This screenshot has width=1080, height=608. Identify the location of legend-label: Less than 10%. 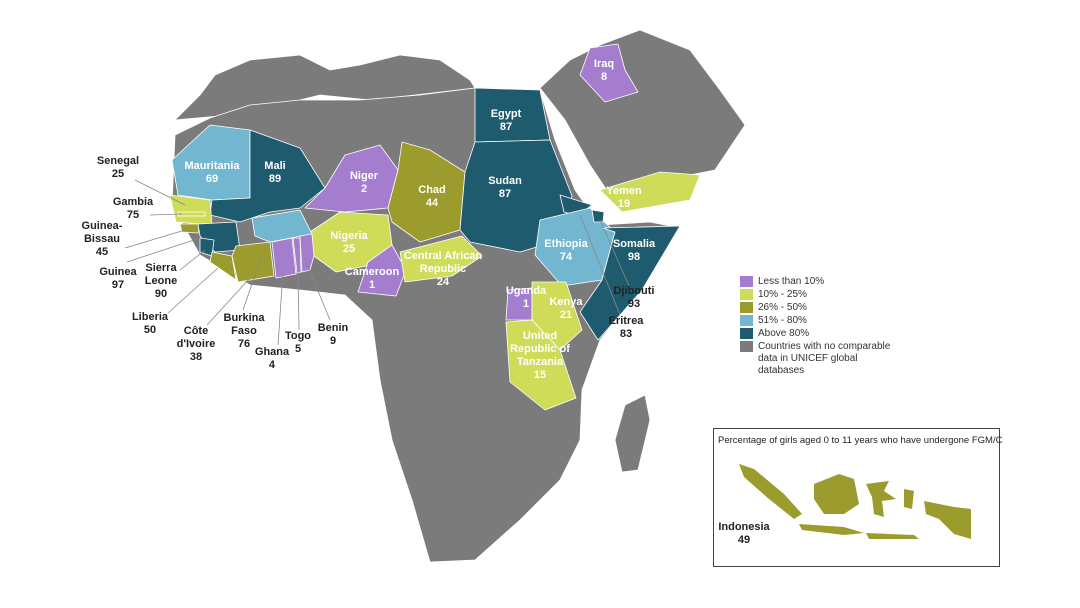
(791, 281).